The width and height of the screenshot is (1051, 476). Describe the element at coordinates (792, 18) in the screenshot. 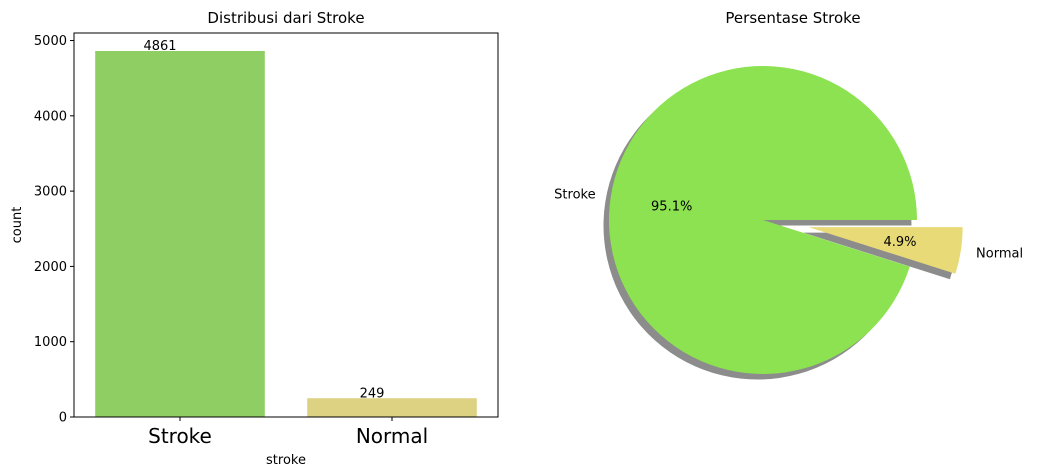

I see `pie-chart-title: Persentase Stroke` at that location.